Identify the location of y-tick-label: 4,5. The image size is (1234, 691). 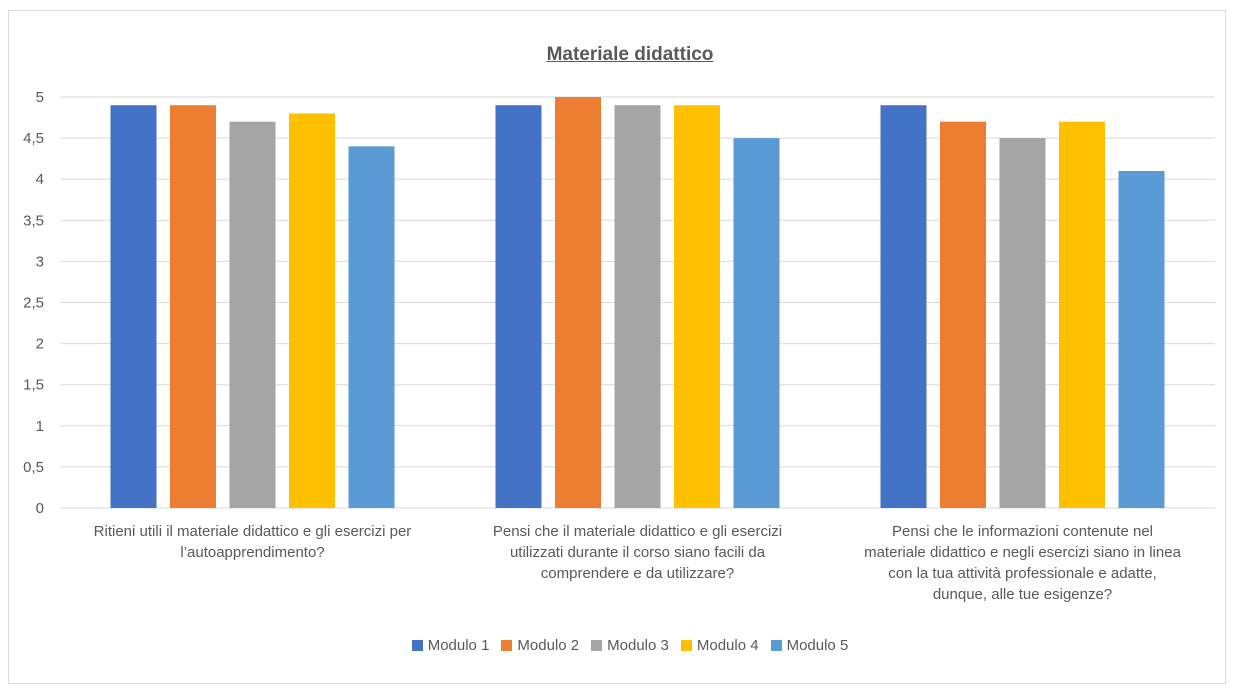
(33, 138).